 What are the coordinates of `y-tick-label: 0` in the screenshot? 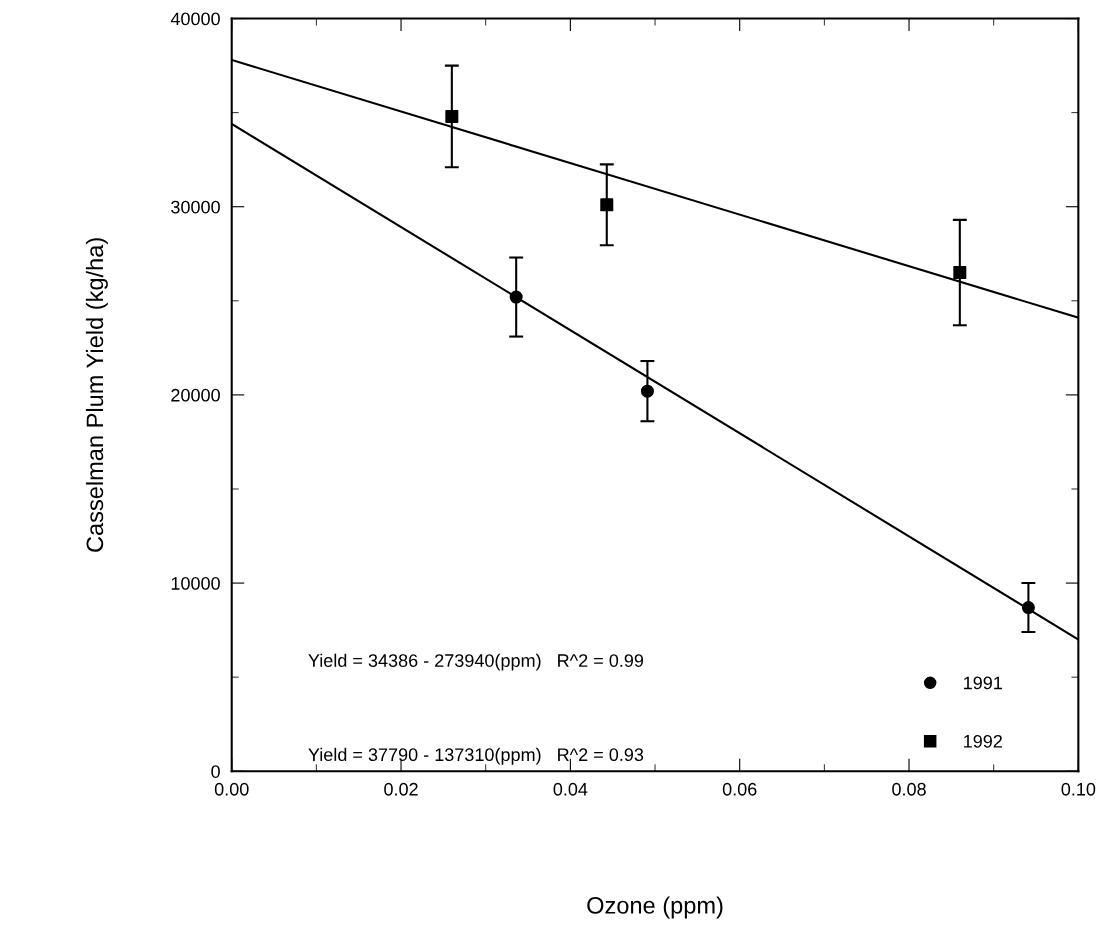 It's located at (215, 771).